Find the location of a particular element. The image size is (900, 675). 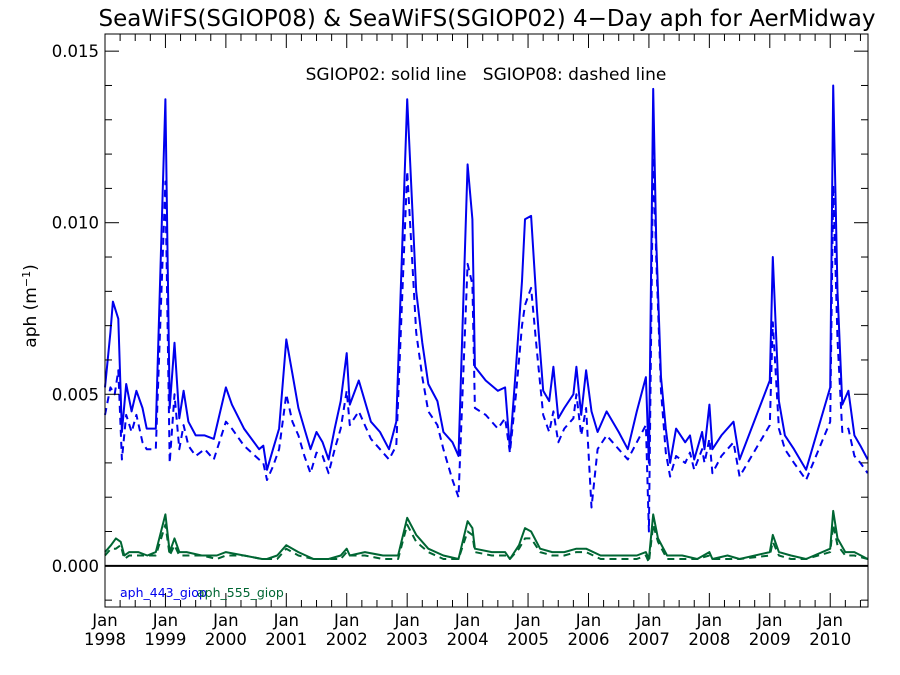

x-tick-year-label: 1998 is located at coordinates (105, 639).